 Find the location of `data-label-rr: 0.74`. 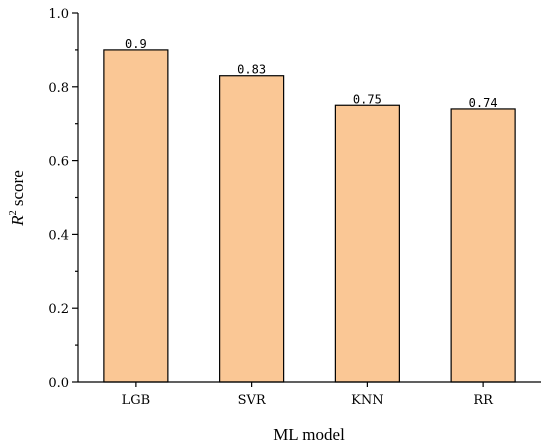

data-label-rr: 0.74 is located at coordinates (483, 103).